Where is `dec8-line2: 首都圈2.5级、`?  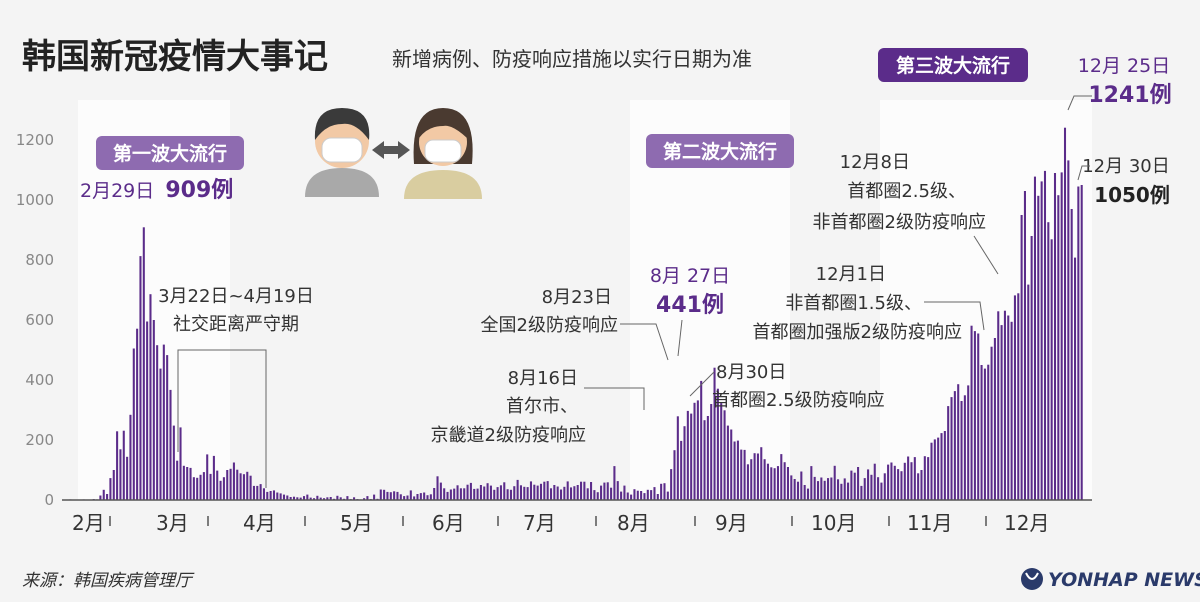
dec8-line2: 首都圈2.5级、 is located at coordinates (906, 191).